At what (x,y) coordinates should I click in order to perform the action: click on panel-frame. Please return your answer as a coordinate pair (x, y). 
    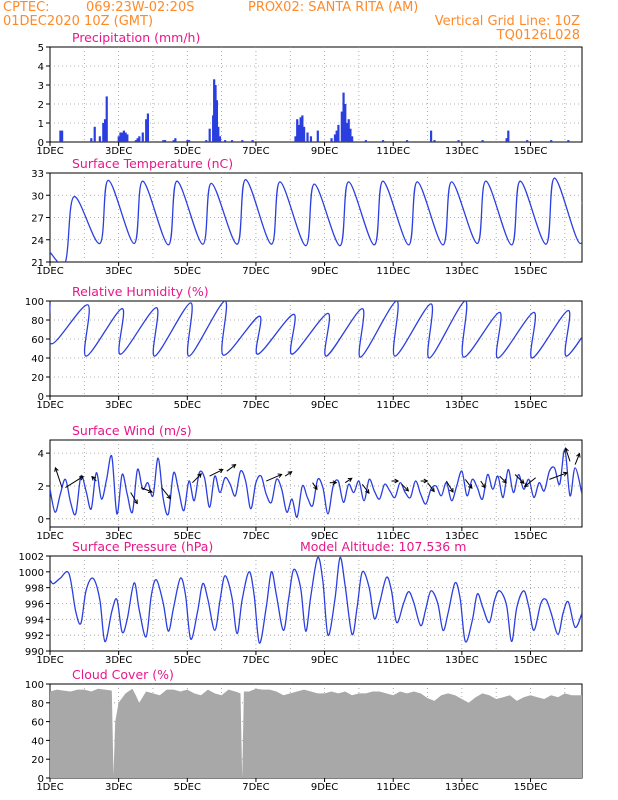
    Looking at the image, I should click on (316, 348).